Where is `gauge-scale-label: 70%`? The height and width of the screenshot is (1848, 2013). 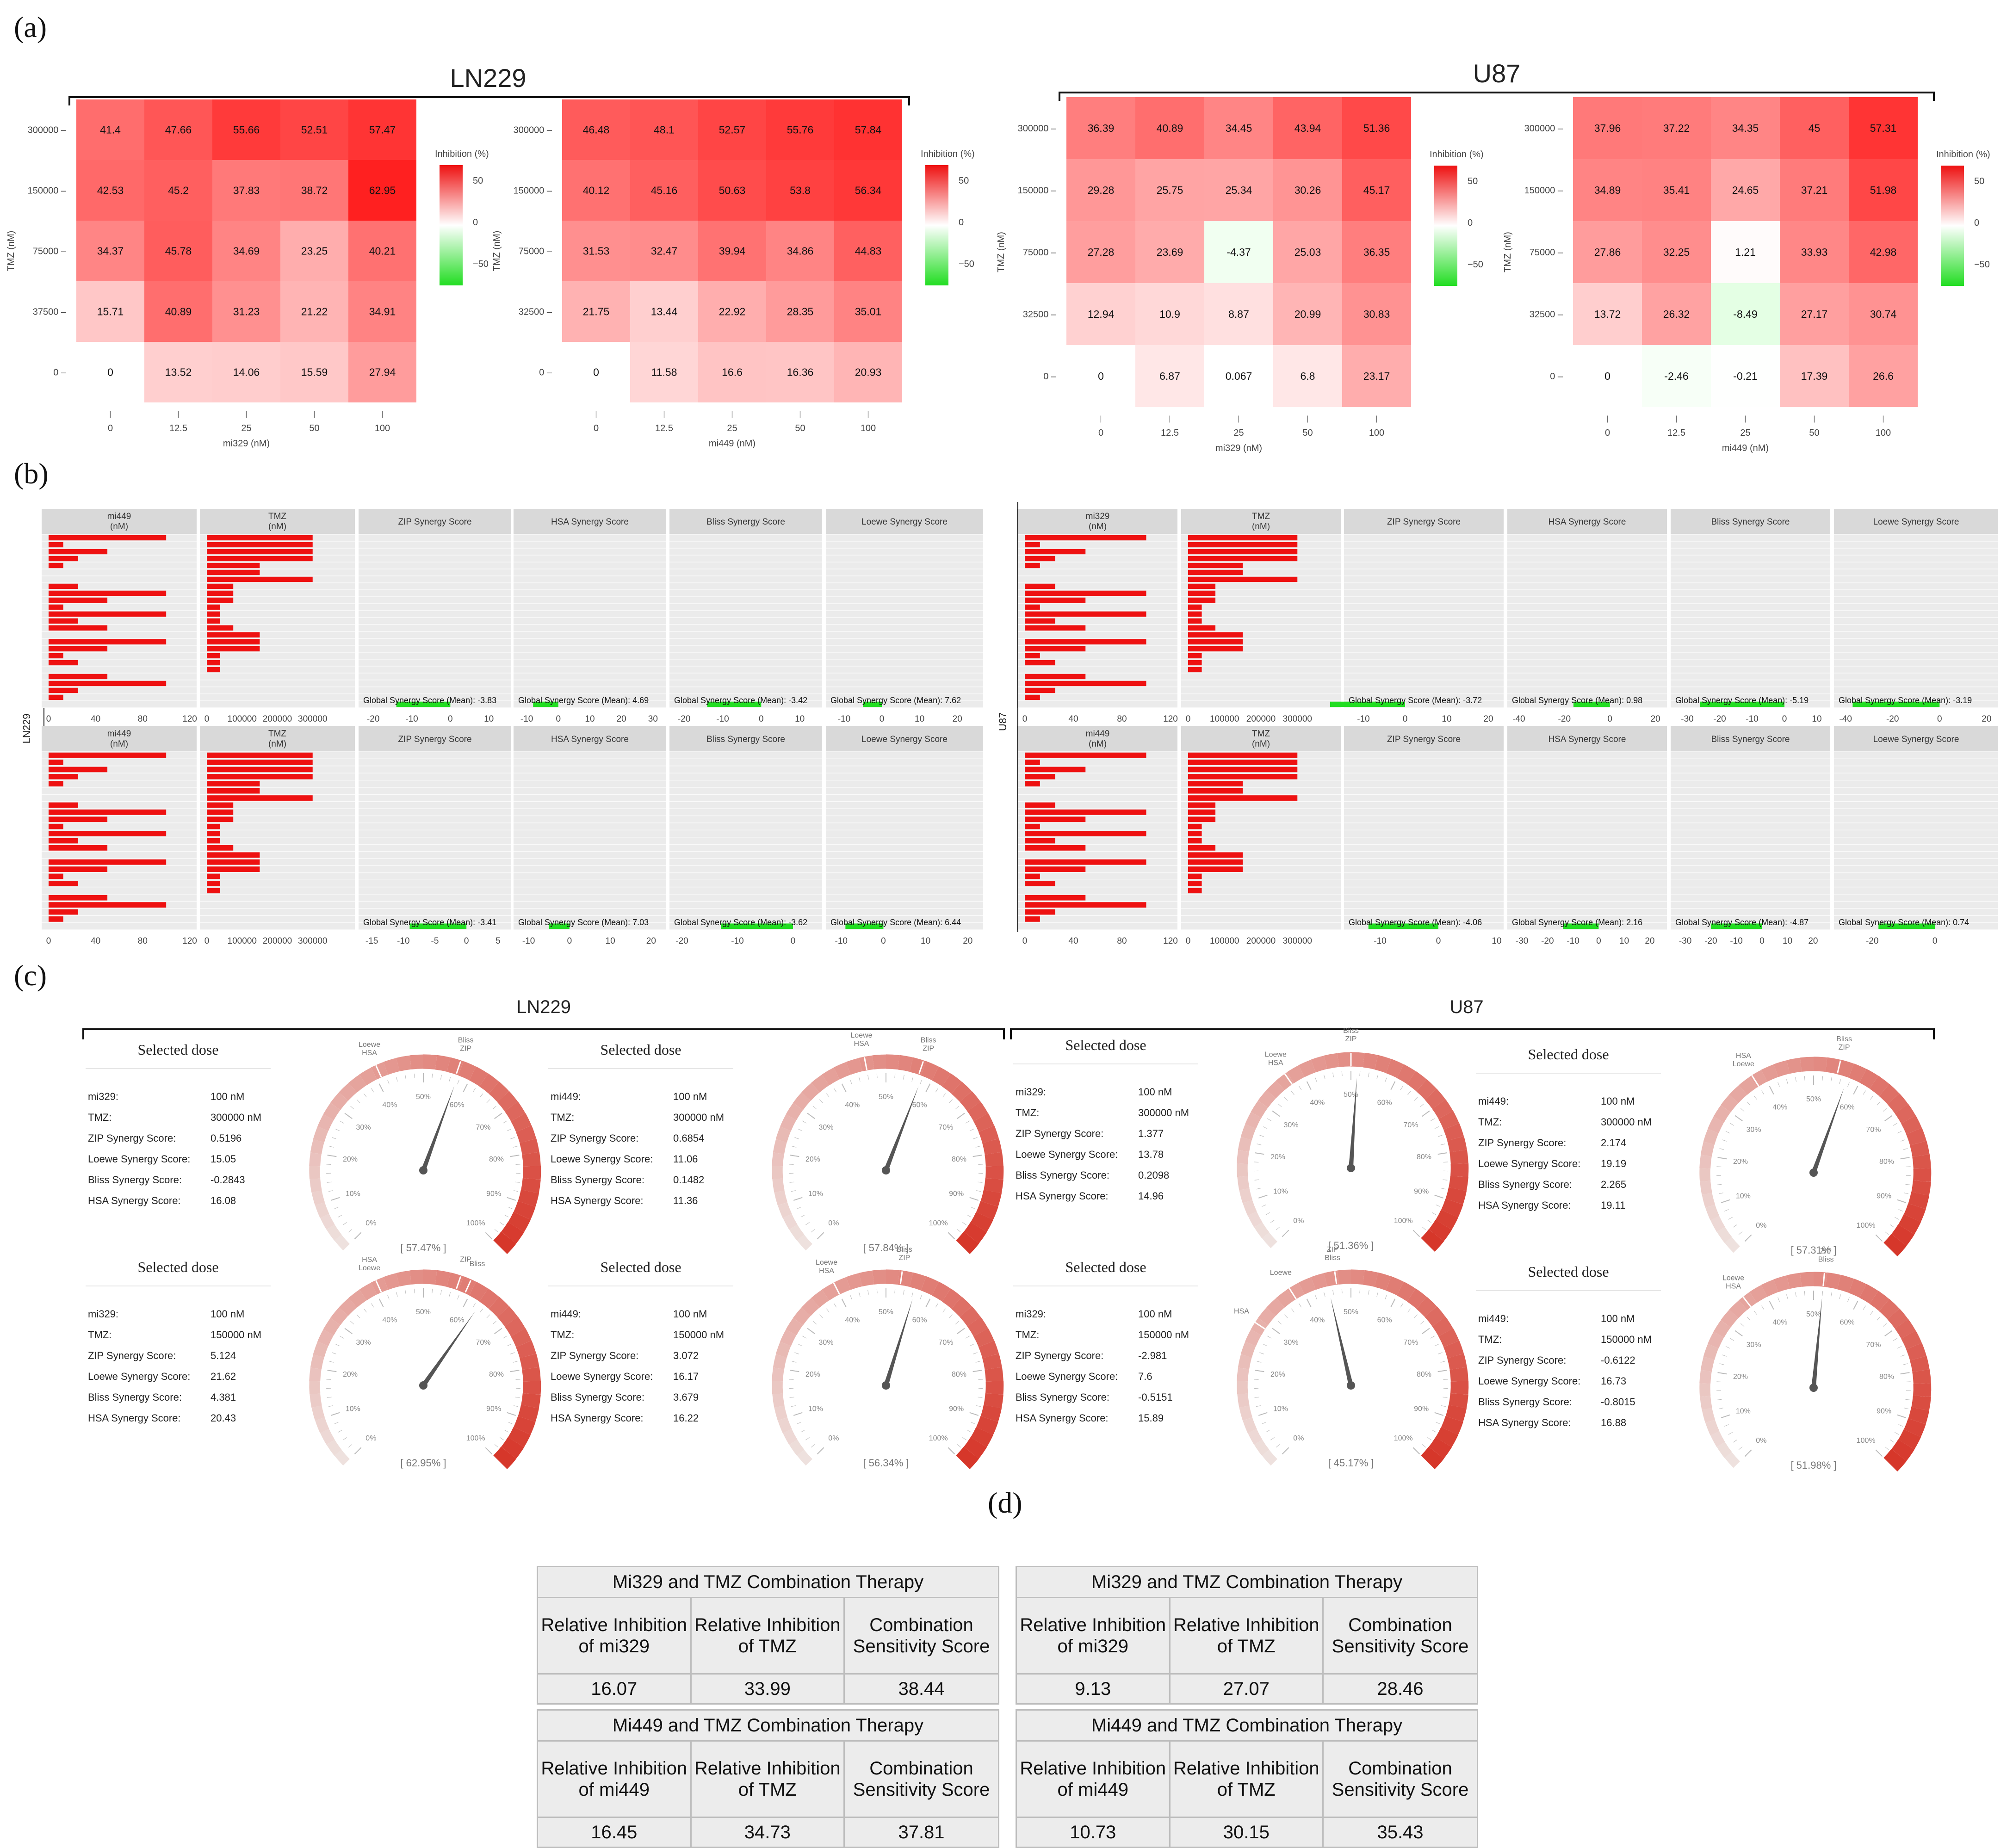 gauge-scale-label: 70% is located at coordinates (945, 1343).